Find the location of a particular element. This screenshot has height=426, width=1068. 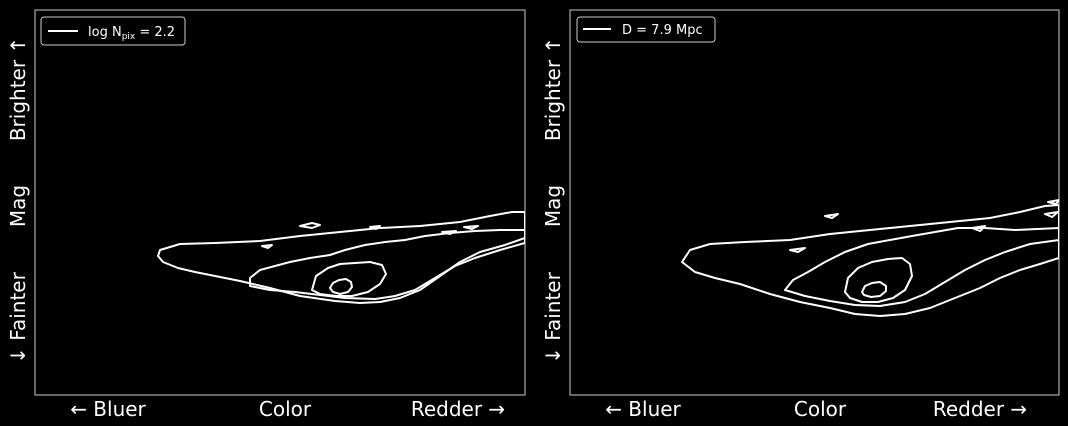

legend-label-main: log N is located at coordinates (105, 32).